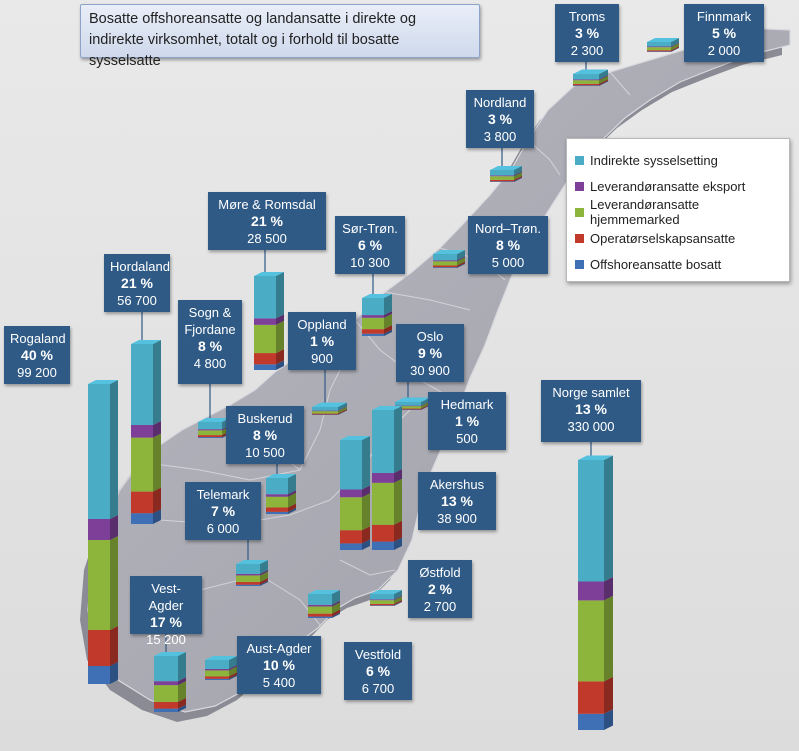  I want to click on bar-sogn-fjordane-segment-eksport, so click(210, 430).